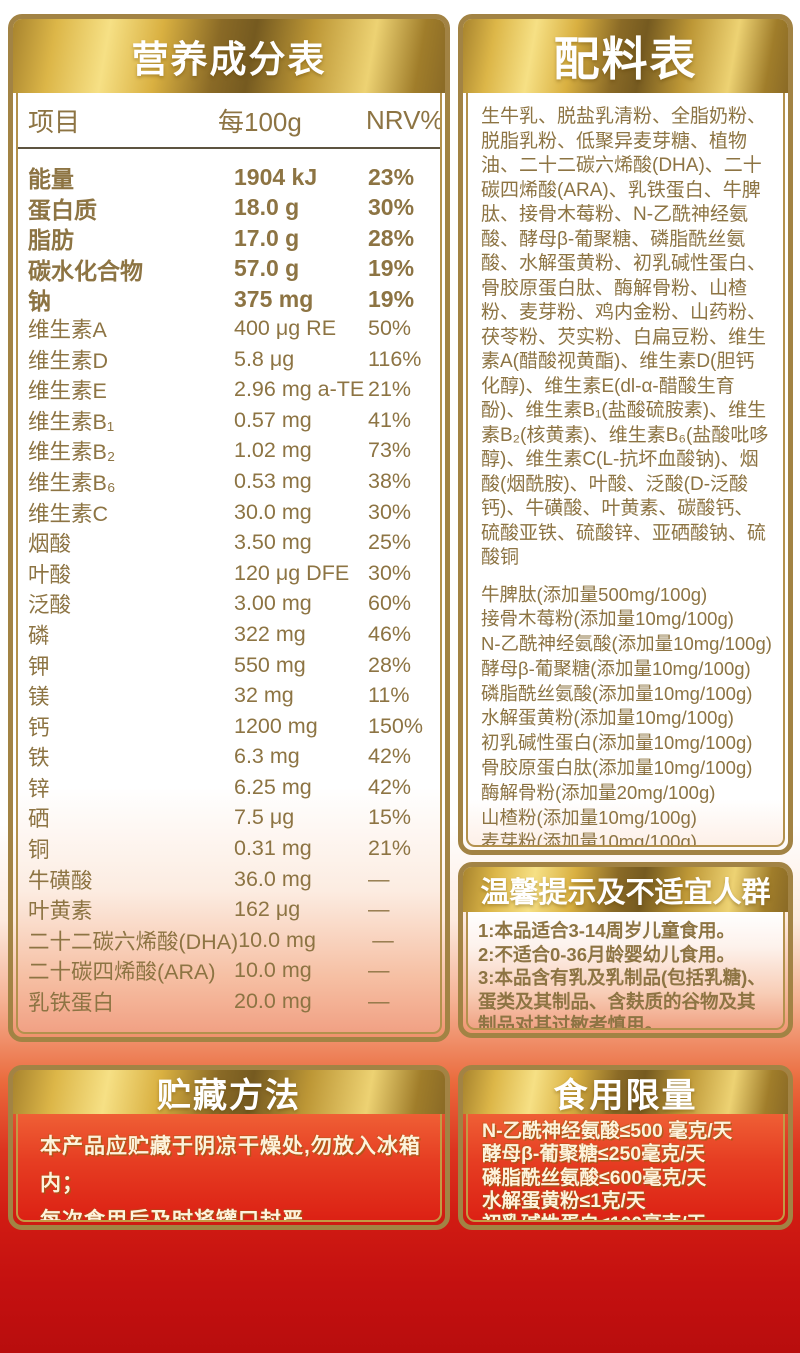  I want to click on nutrient-nrv-percent: 60%, so click(390, 603).